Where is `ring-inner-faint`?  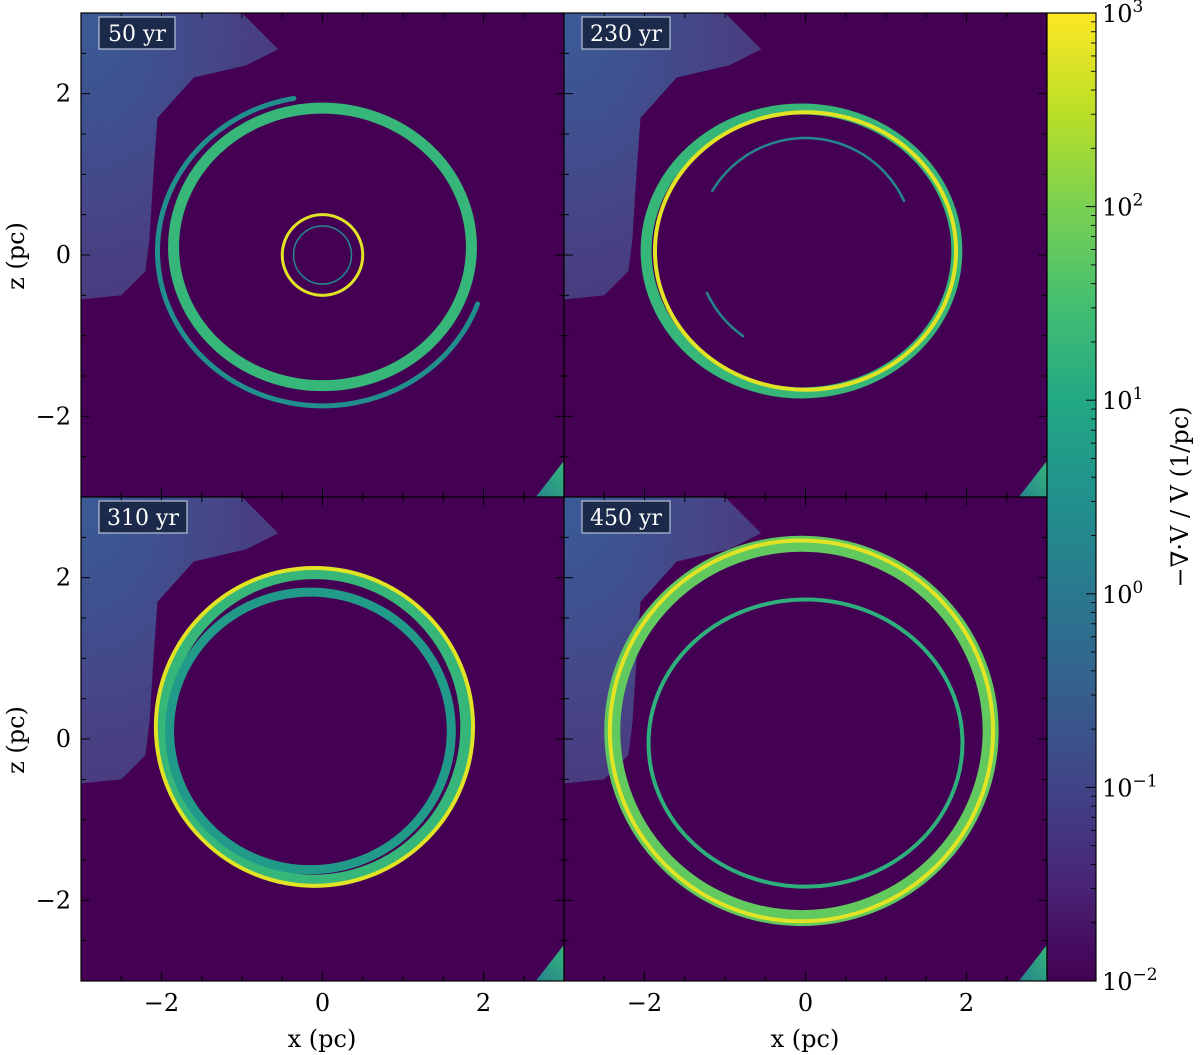
ring-inner-faint is located at coordinates (322, 255).